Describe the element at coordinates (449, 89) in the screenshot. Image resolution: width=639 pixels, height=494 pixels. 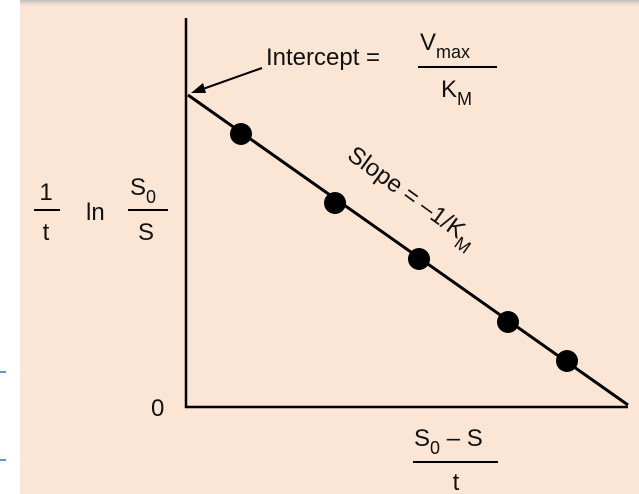
I see `base: K` at that location.